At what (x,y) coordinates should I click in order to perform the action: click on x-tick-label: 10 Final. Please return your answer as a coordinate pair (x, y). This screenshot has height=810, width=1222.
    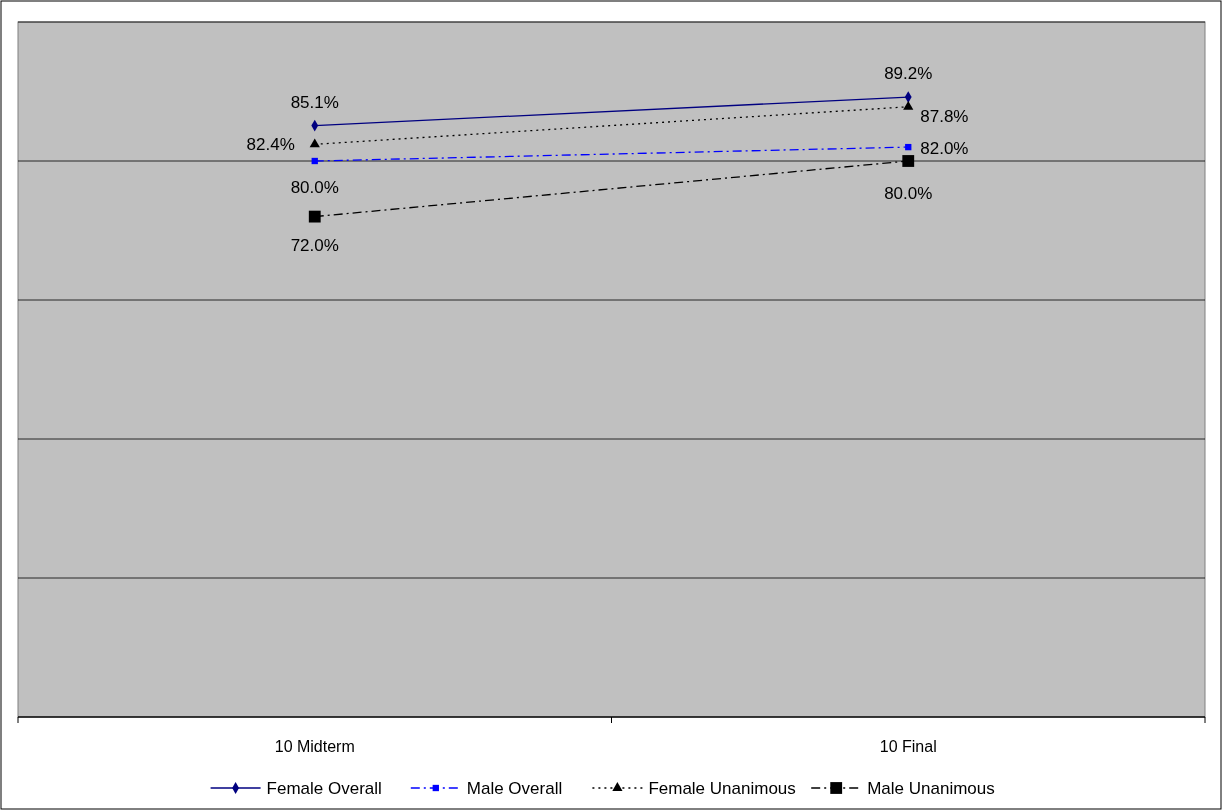
    Looking at the image, I should click on (908, 746).